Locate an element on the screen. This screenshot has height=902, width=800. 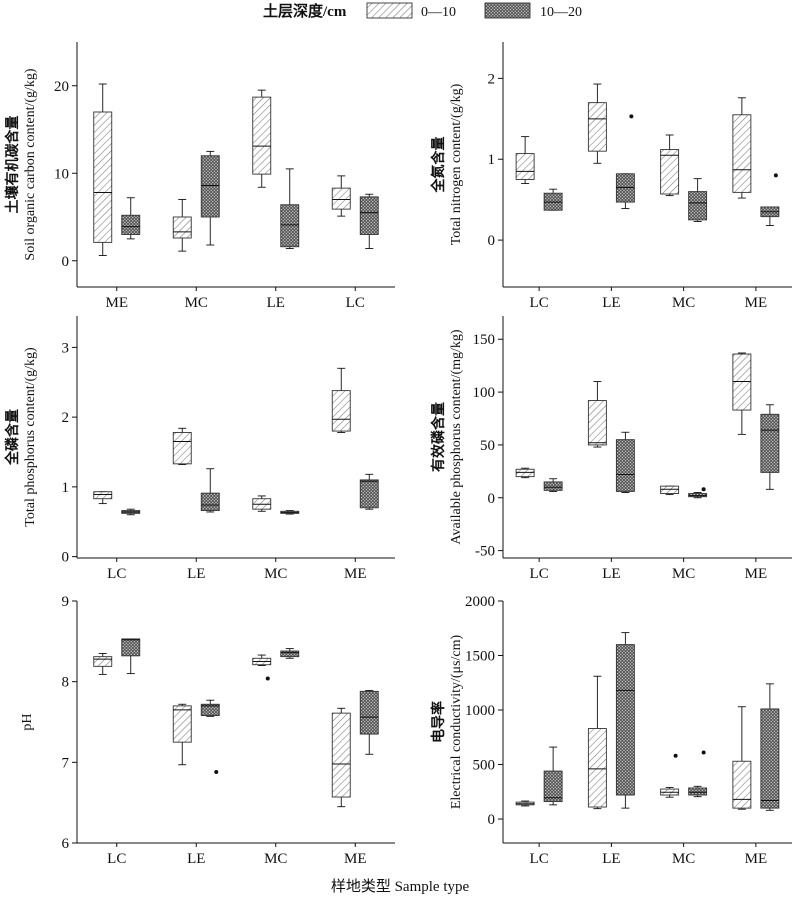
y-axis-label-en: Available phosphorus content/(mg/kg) is located at coordinates (456, 436).